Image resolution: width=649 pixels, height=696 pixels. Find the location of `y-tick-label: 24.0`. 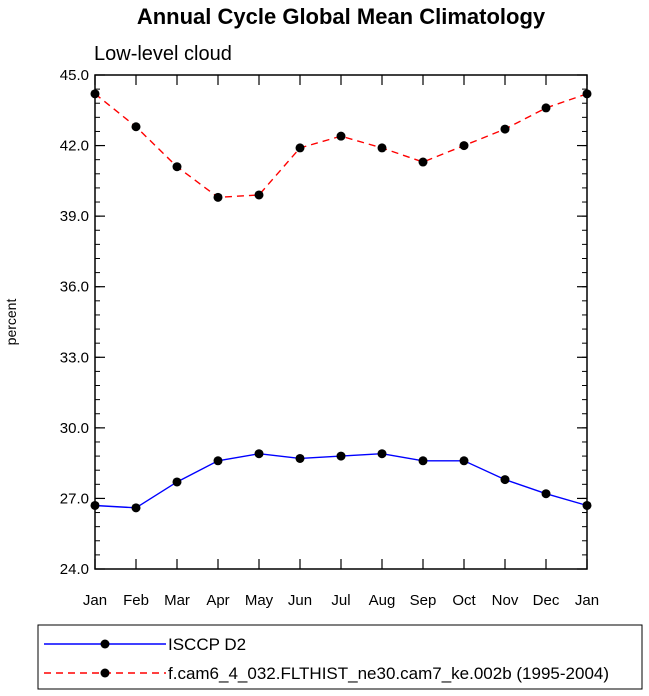

y-tick-label: 24.0 is located at coordinates (74, 569).